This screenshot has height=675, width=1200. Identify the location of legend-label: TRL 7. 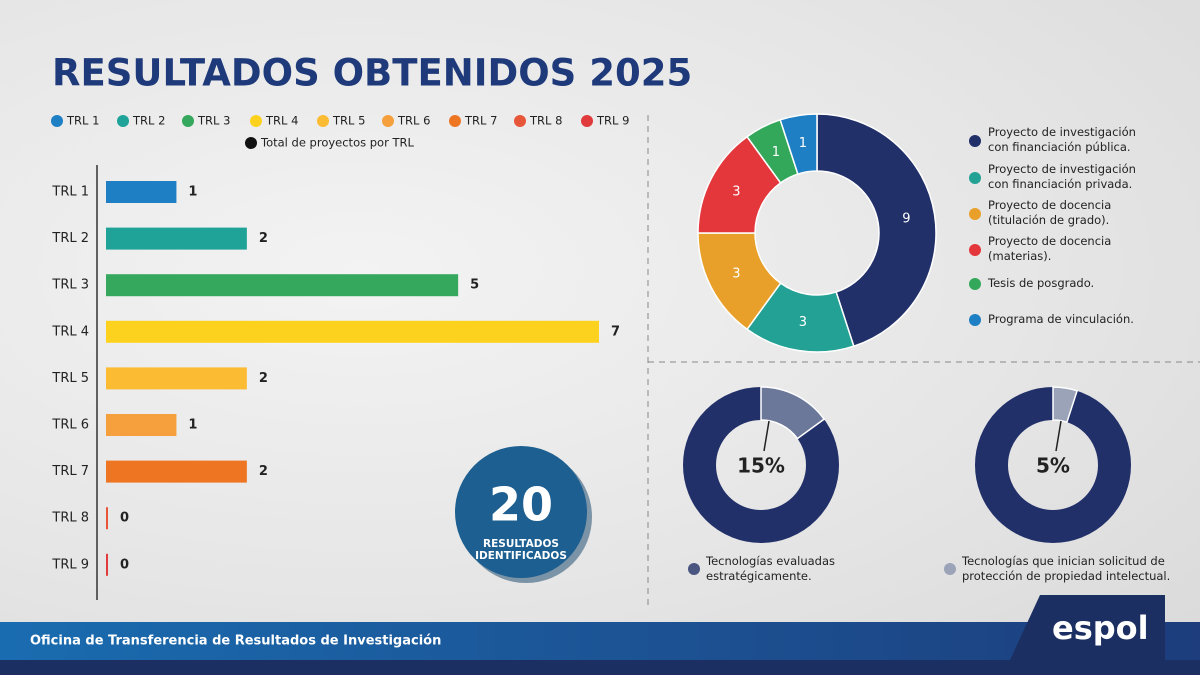
(480, 121).